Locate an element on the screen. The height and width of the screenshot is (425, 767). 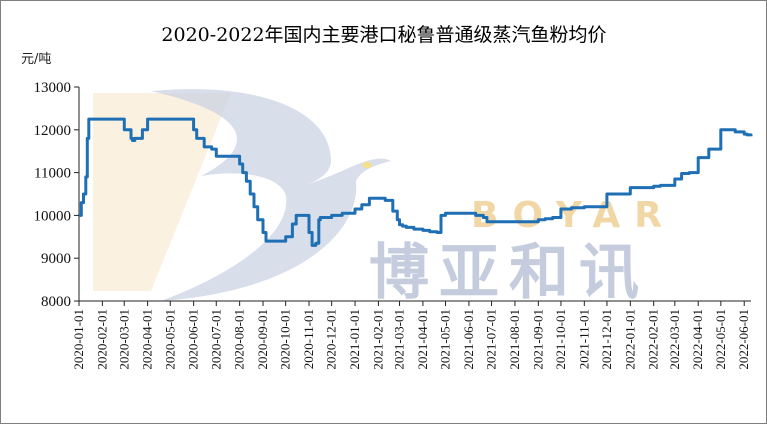
x-tick-label: 2022-06-01 is located at coordinates (743, 339).